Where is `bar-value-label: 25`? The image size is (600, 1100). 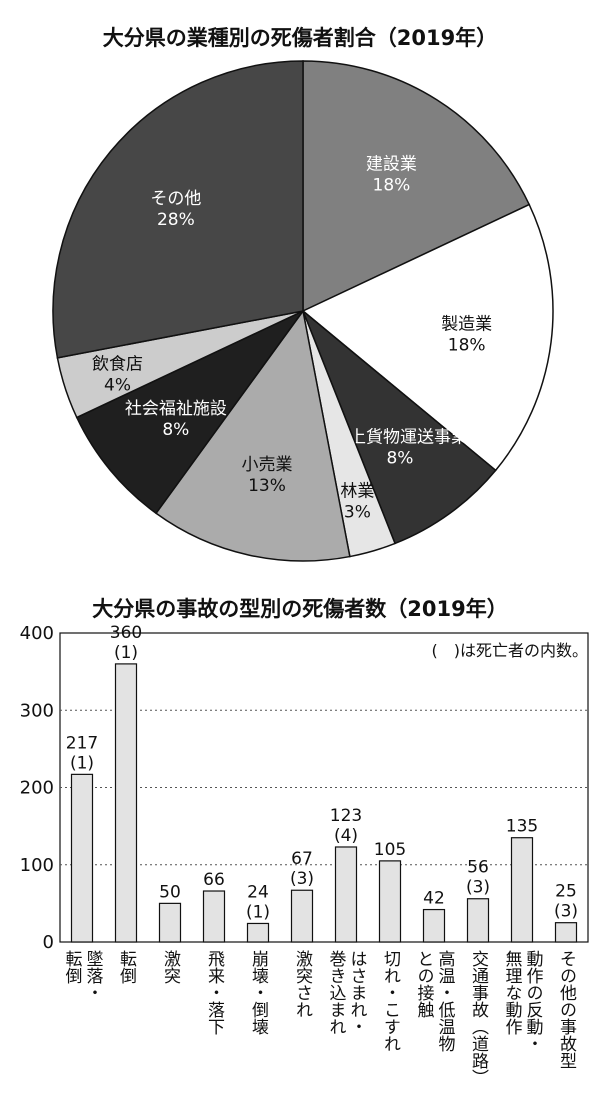
bar-value-label: 25 is located at coordinates (566, 892).